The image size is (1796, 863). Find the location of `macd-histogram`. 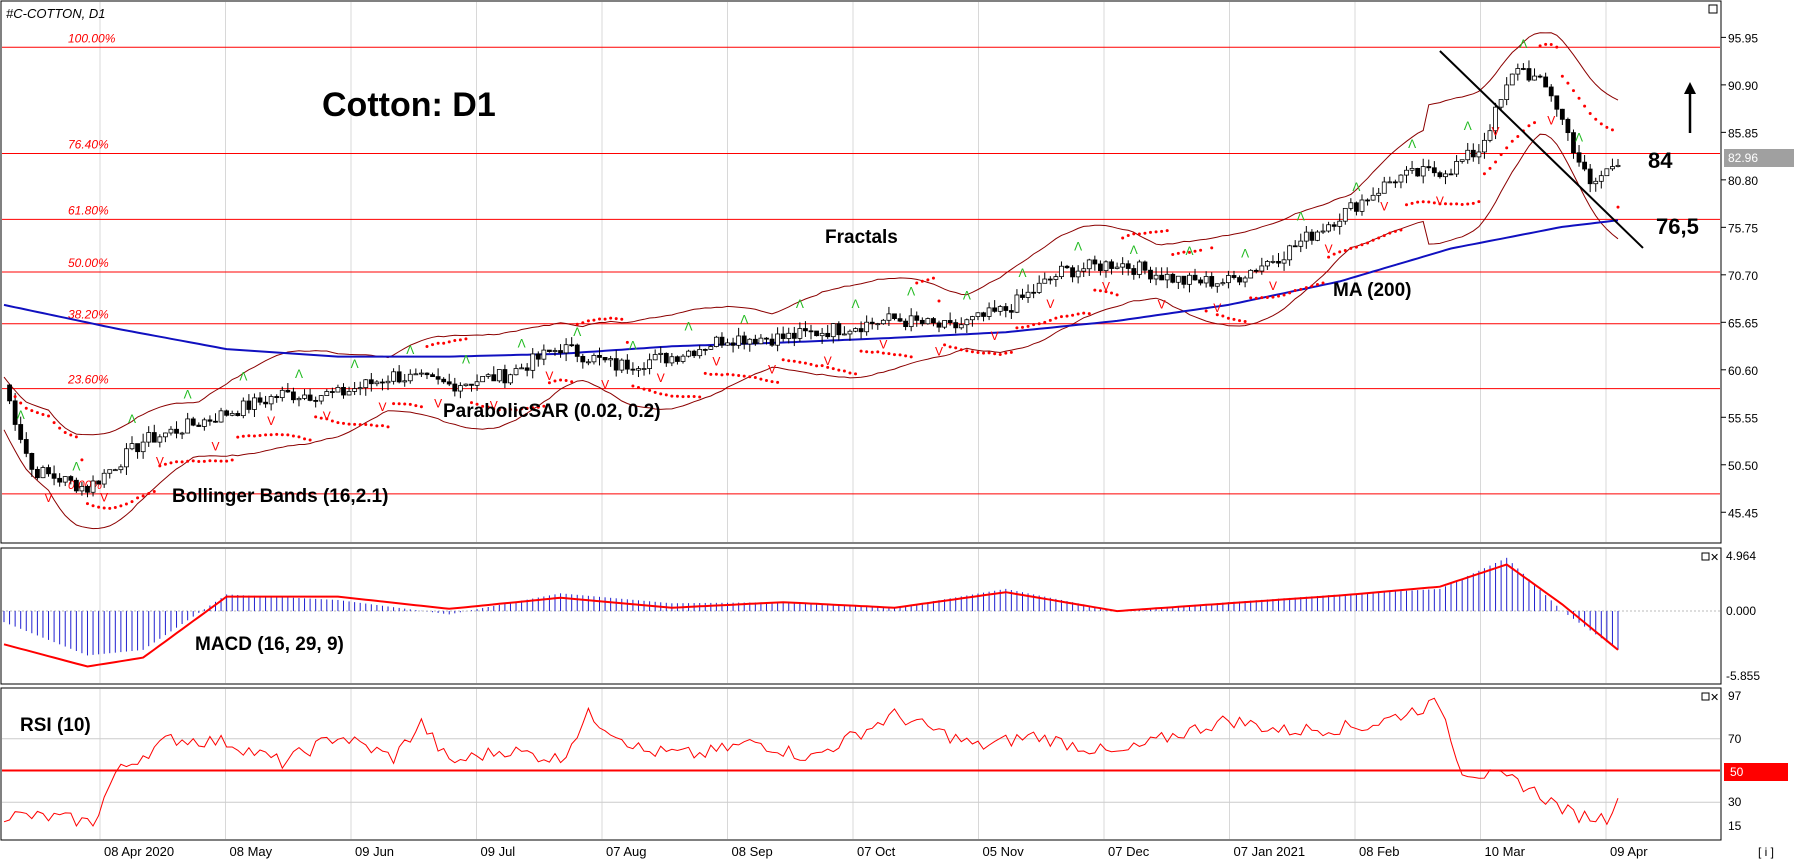

macd-histogram is located at coordinates (811, 606).